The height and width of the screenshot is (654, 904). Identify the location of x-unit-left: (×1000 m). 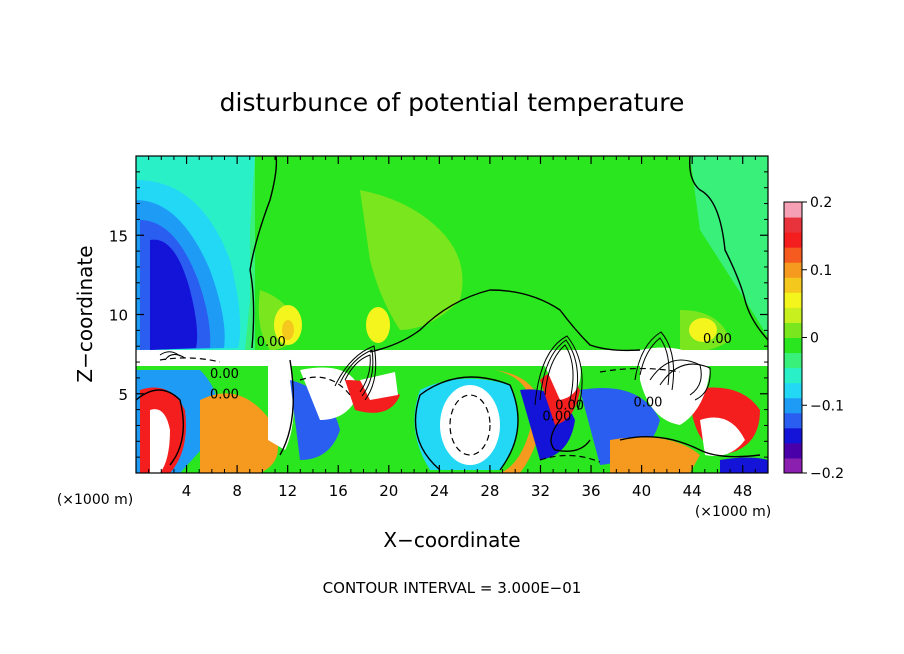
(95, 500).